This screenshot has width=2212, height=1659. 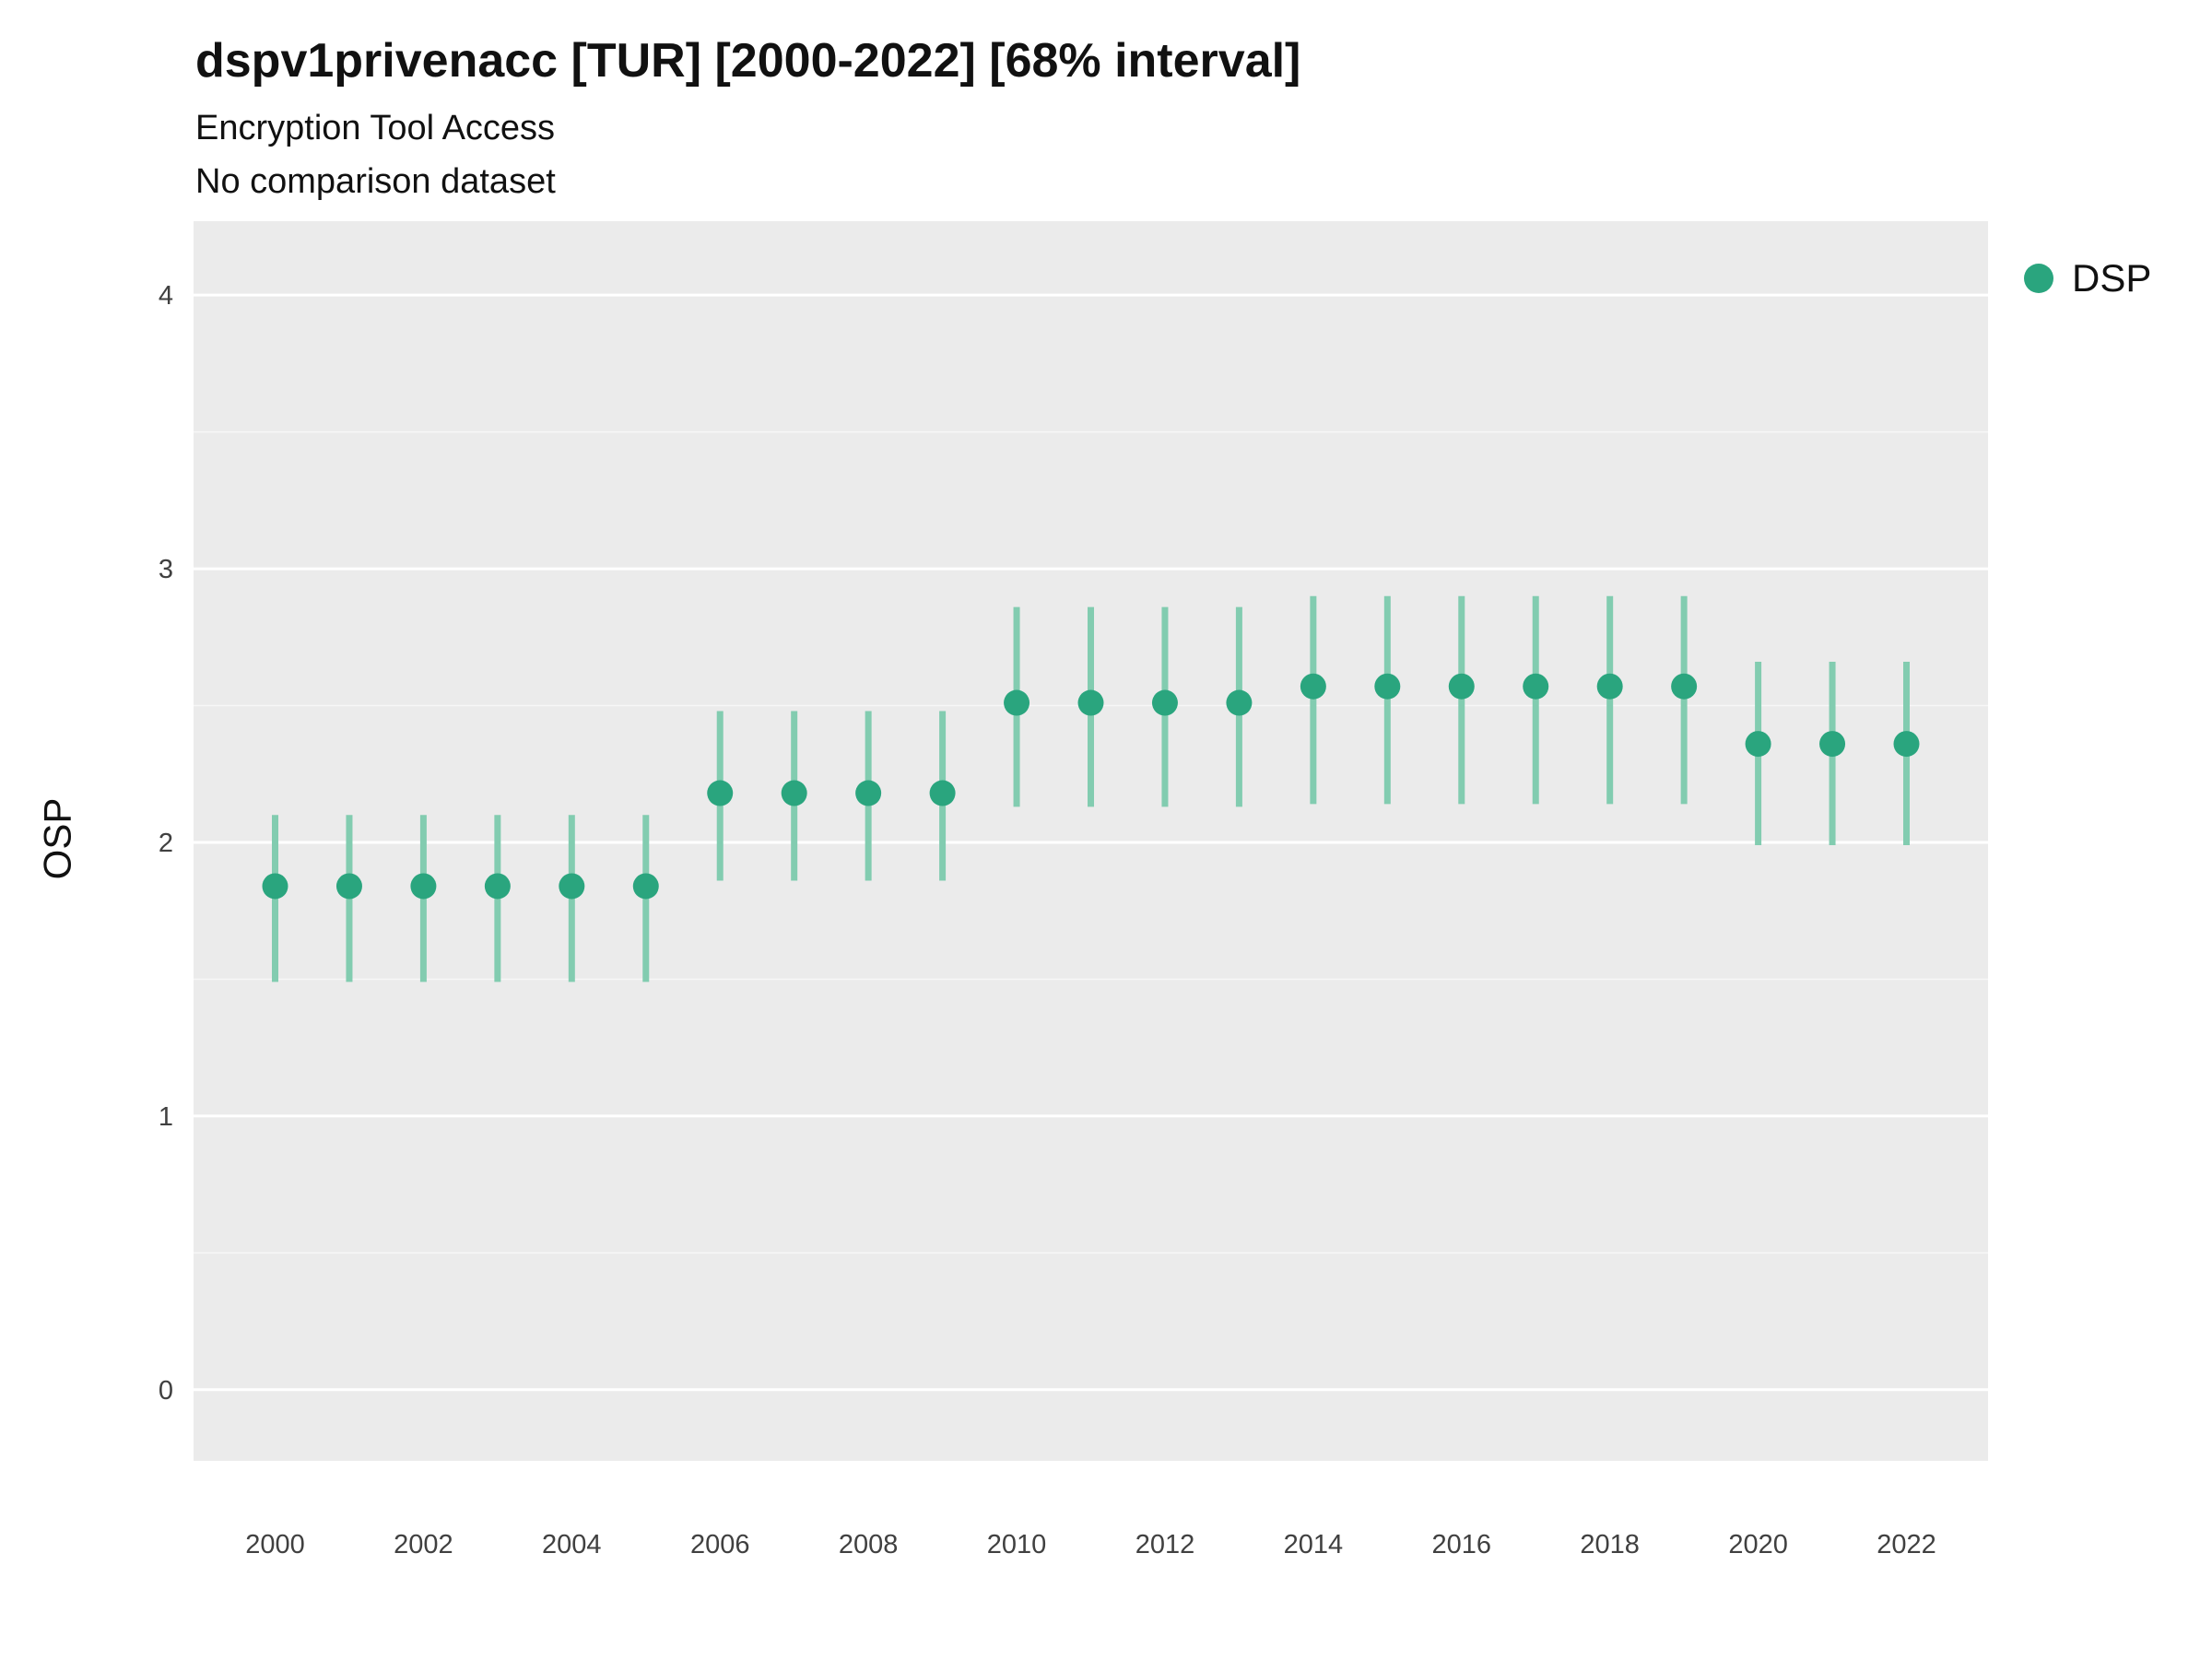 I want to click on x-tick-label: 2000, so click(x=275, y=1544).